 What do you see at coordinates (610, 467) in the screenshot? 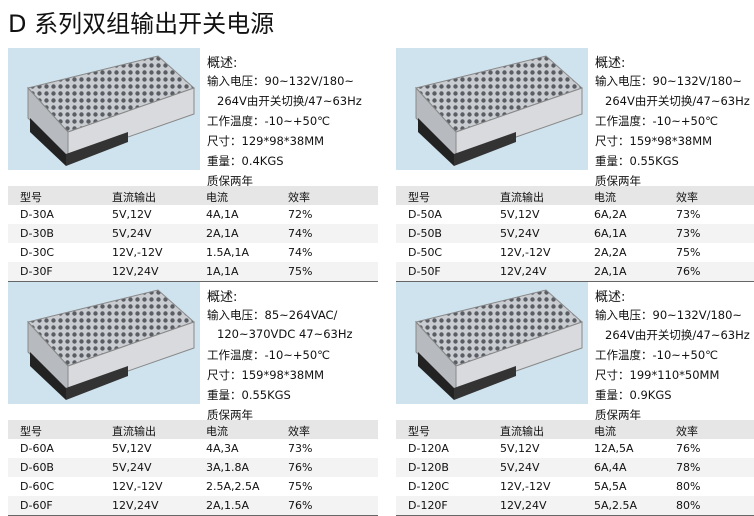
I see `table-cell: 6A,4A` at bounding box center [610, 467].